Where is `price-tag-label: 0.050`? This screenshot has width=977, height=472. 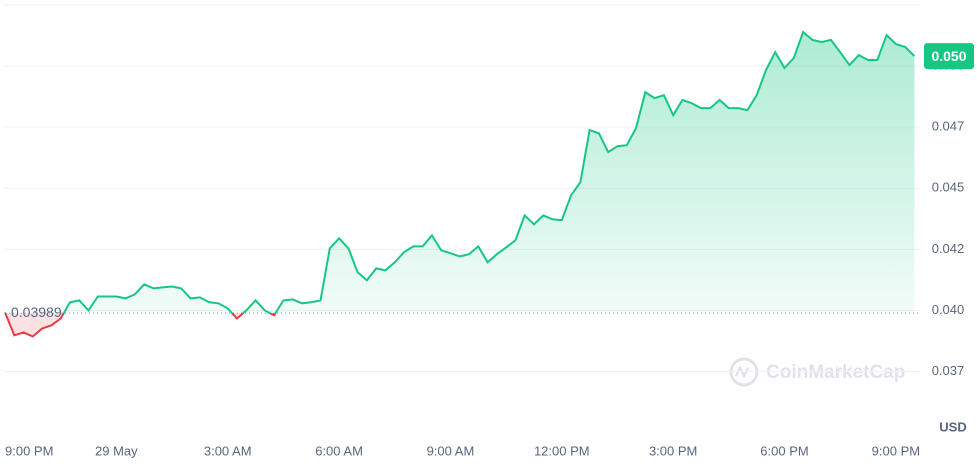 price-tag-label: 0.050 is located at coordinates (948, 56).